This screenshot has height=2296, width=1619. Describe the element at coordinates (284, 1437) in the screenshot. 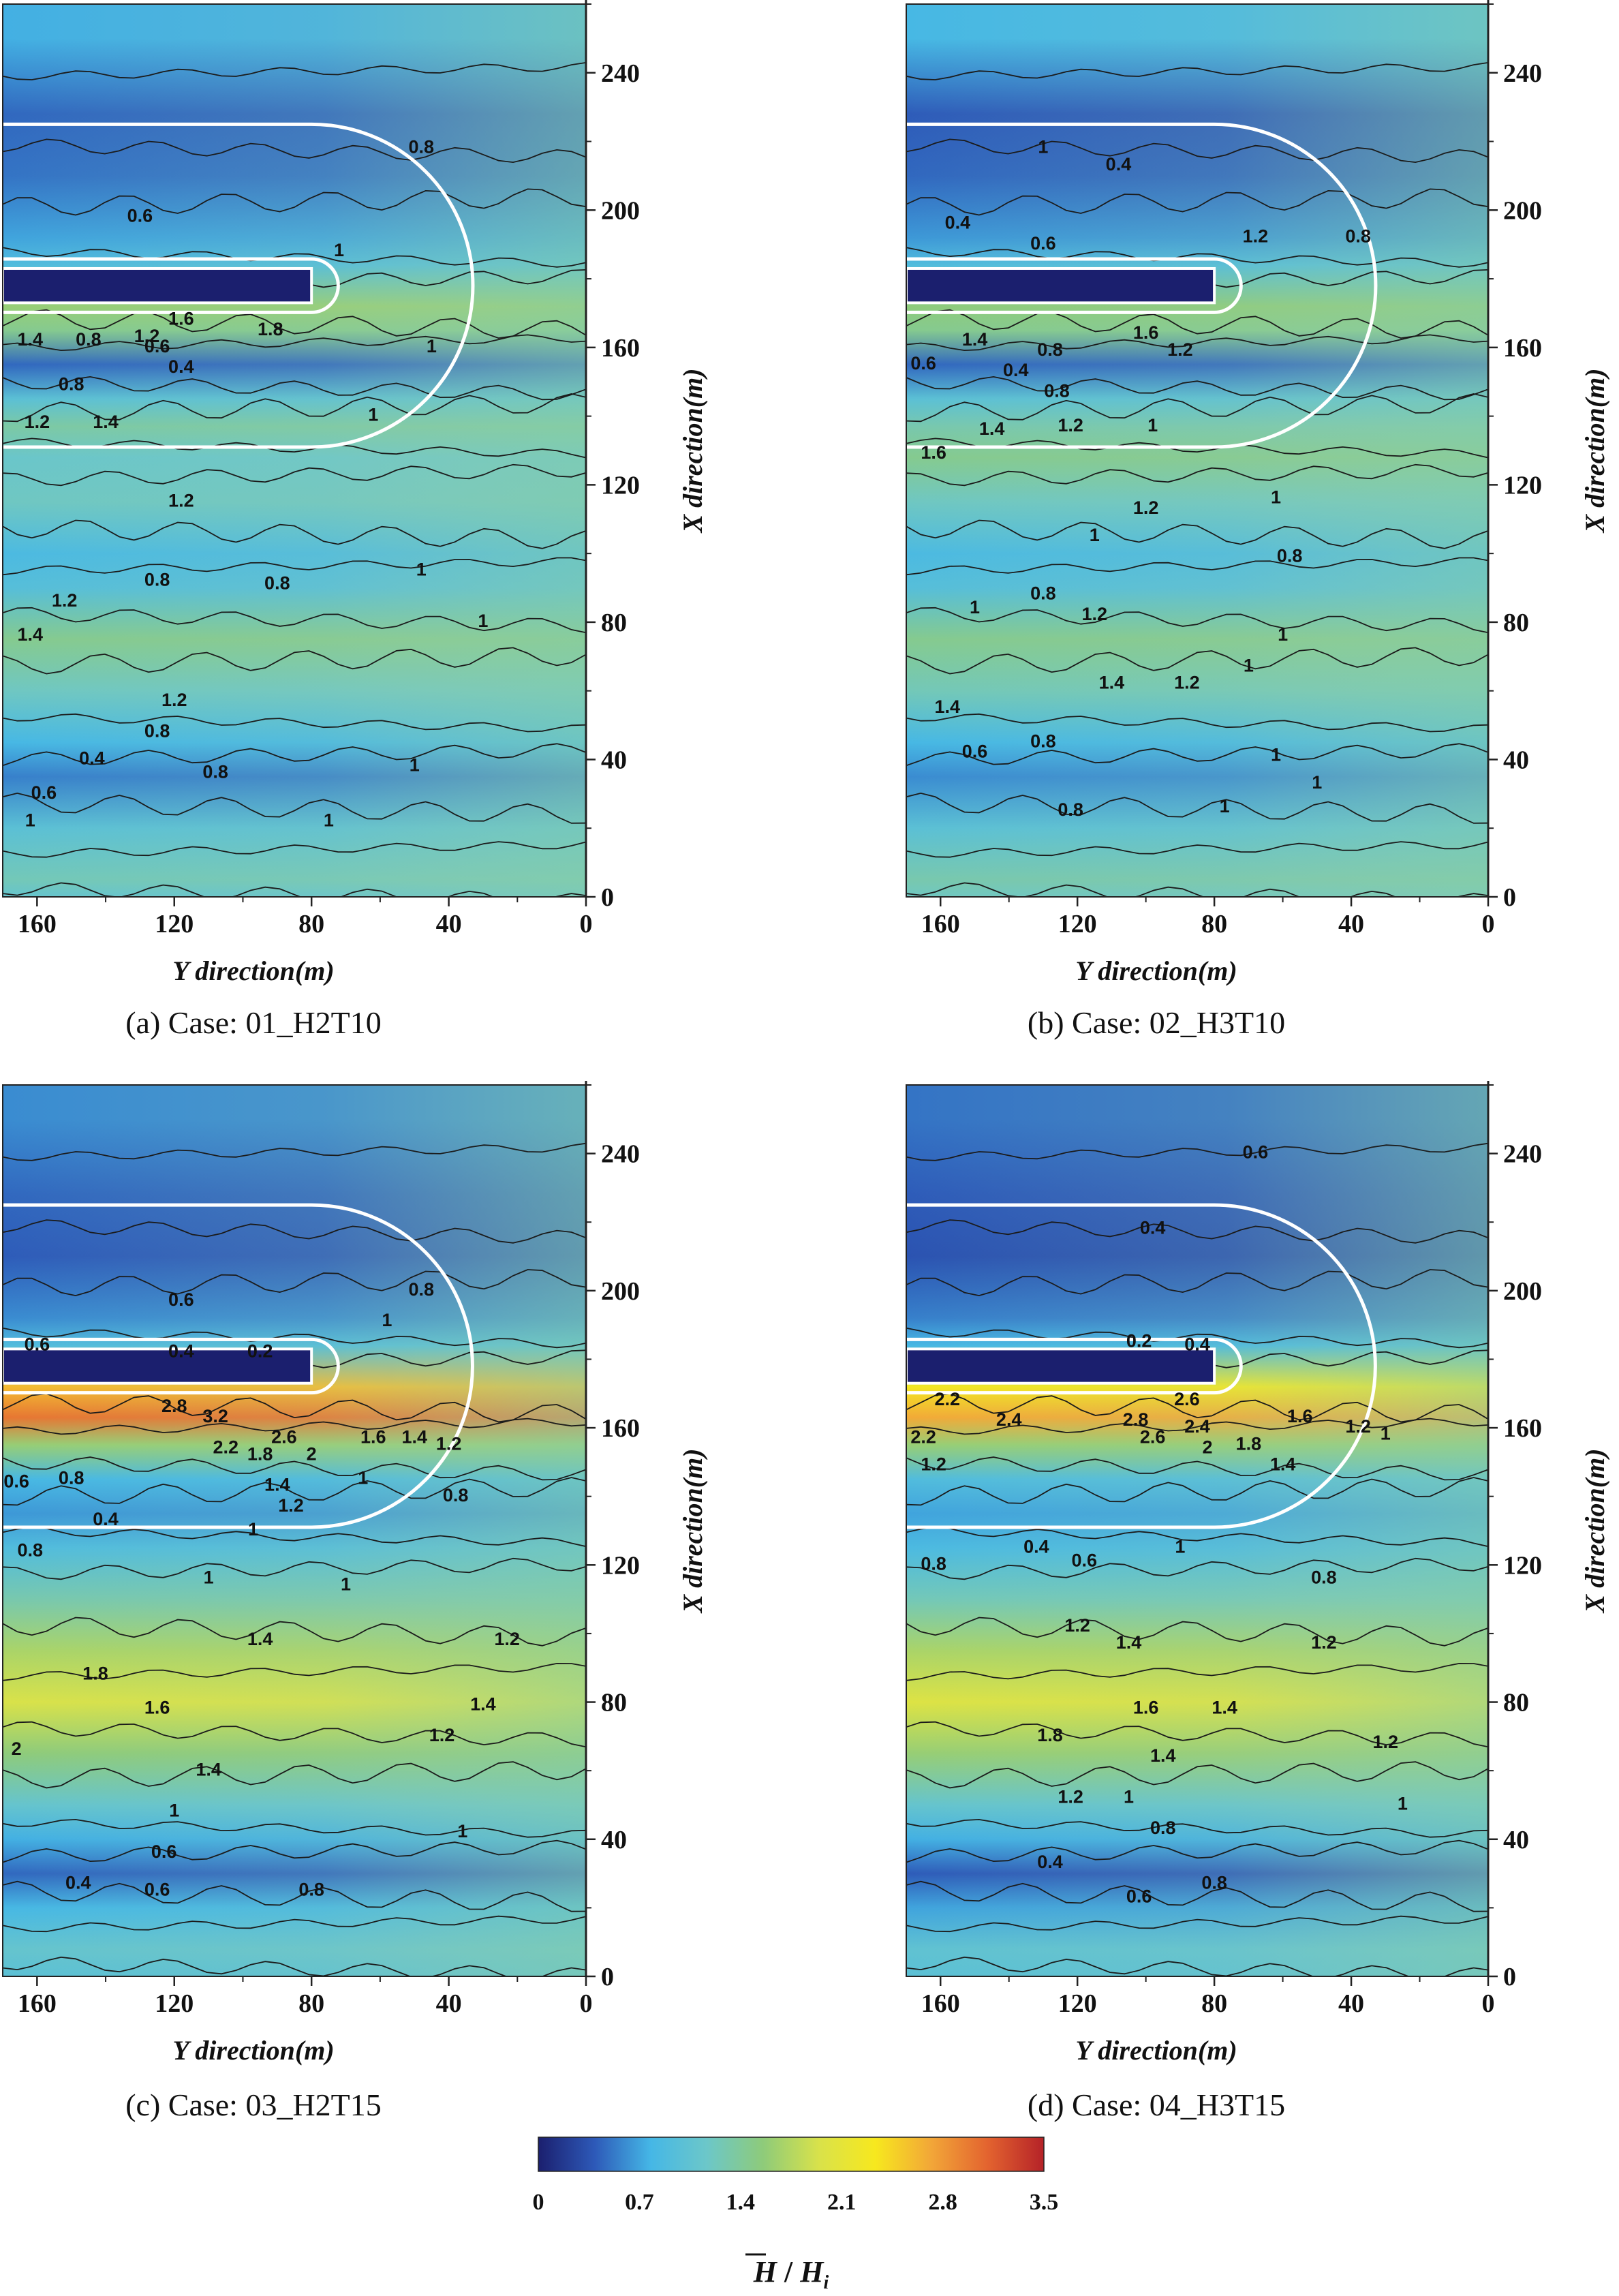

I see `contour-label: 2.6` at that location.